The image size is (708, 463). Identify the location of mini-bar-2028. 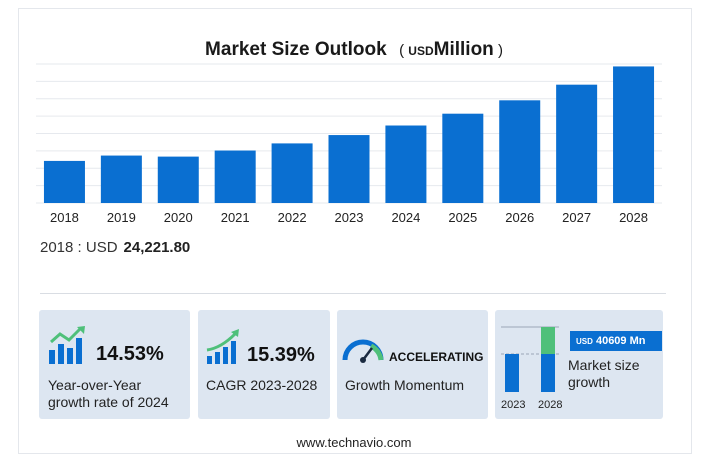
(548, 373).